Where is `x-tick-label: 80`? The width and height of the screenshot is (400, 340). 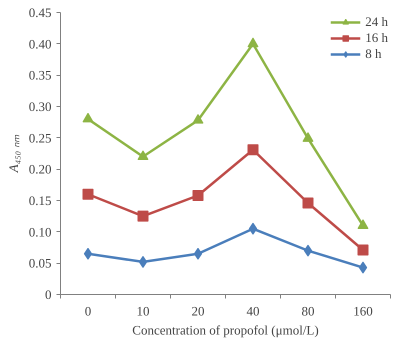 x-tick-label: 80 is located at coordinates (308, 311).